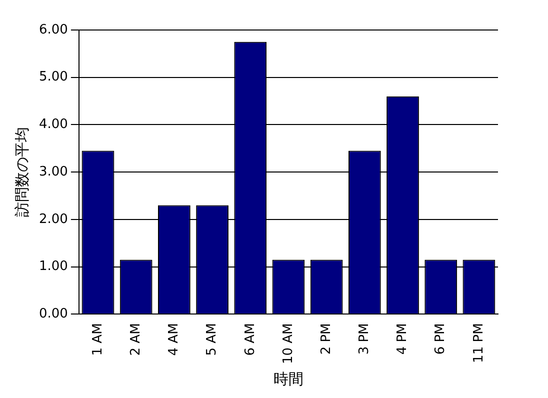 The image size is (548, 398). What do you see at coordinates (288, 343) in the screenshot?
I see `x-tick-label: 10 AM` at bounding box center [288, 343].